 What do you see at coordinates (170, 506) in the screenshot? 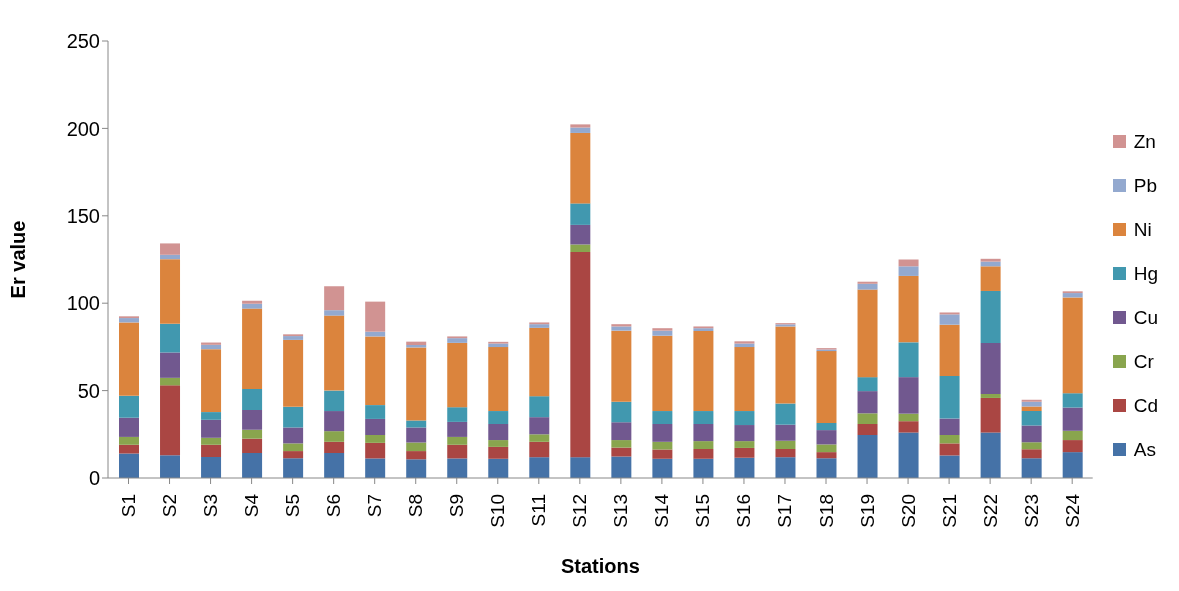
I see `x-tick-label: S2` at bounding box center [170, 506].